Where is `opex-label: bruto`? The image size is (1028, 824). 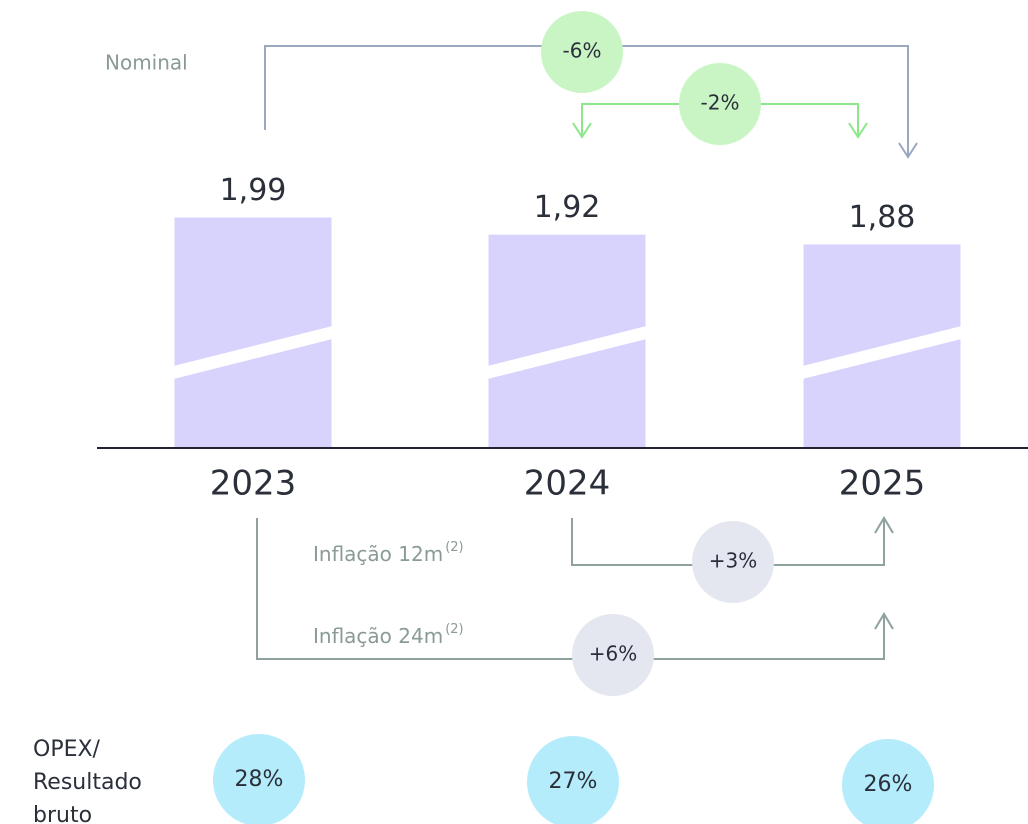 opex-label: bruto is located at coordinates (62, 813).